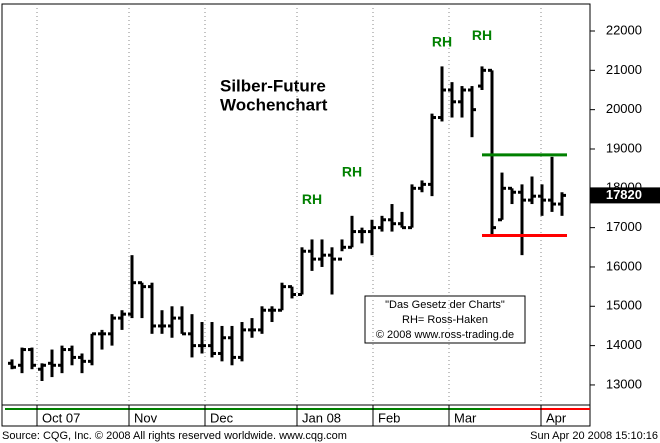  What do you see at coordinates (222, 417) in the screenshot?
I see `x-tick-label: Dec` at bounding box center [222, 417].